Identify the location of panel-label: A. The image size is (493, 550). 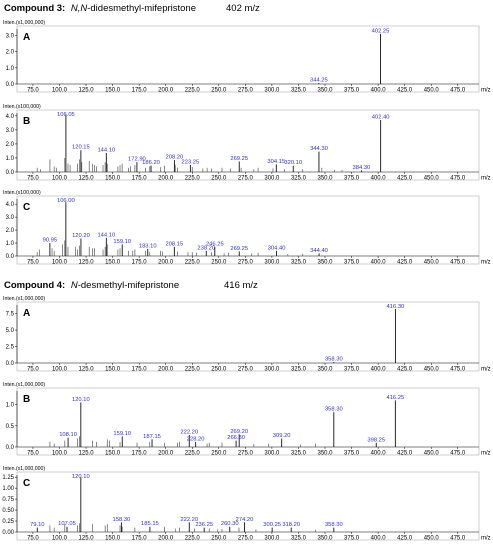
(26, 37).